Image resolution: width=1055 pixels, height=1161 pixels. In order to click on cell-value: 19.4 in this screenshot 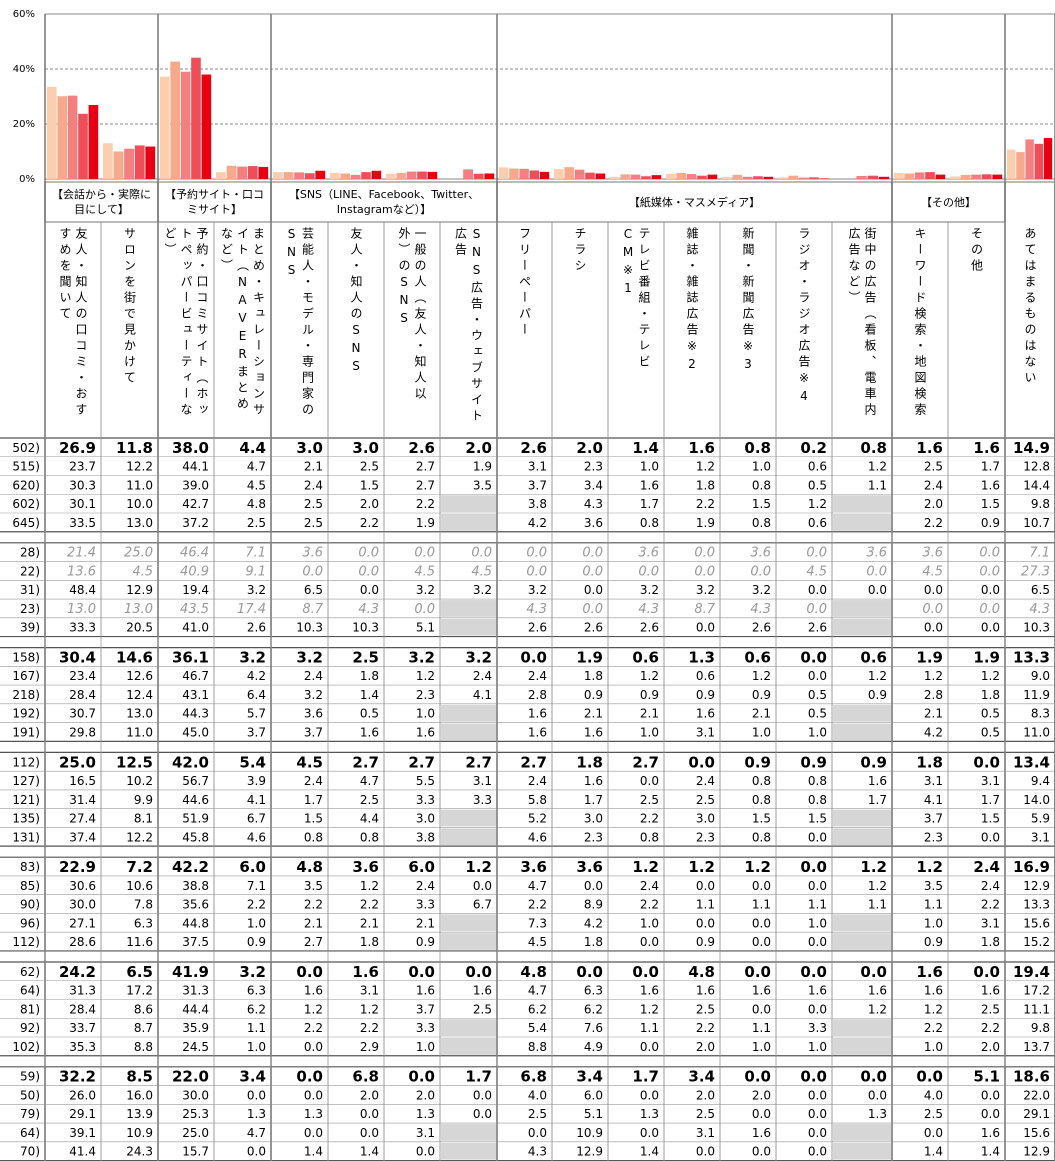, I will do `click(1031, 972)`.